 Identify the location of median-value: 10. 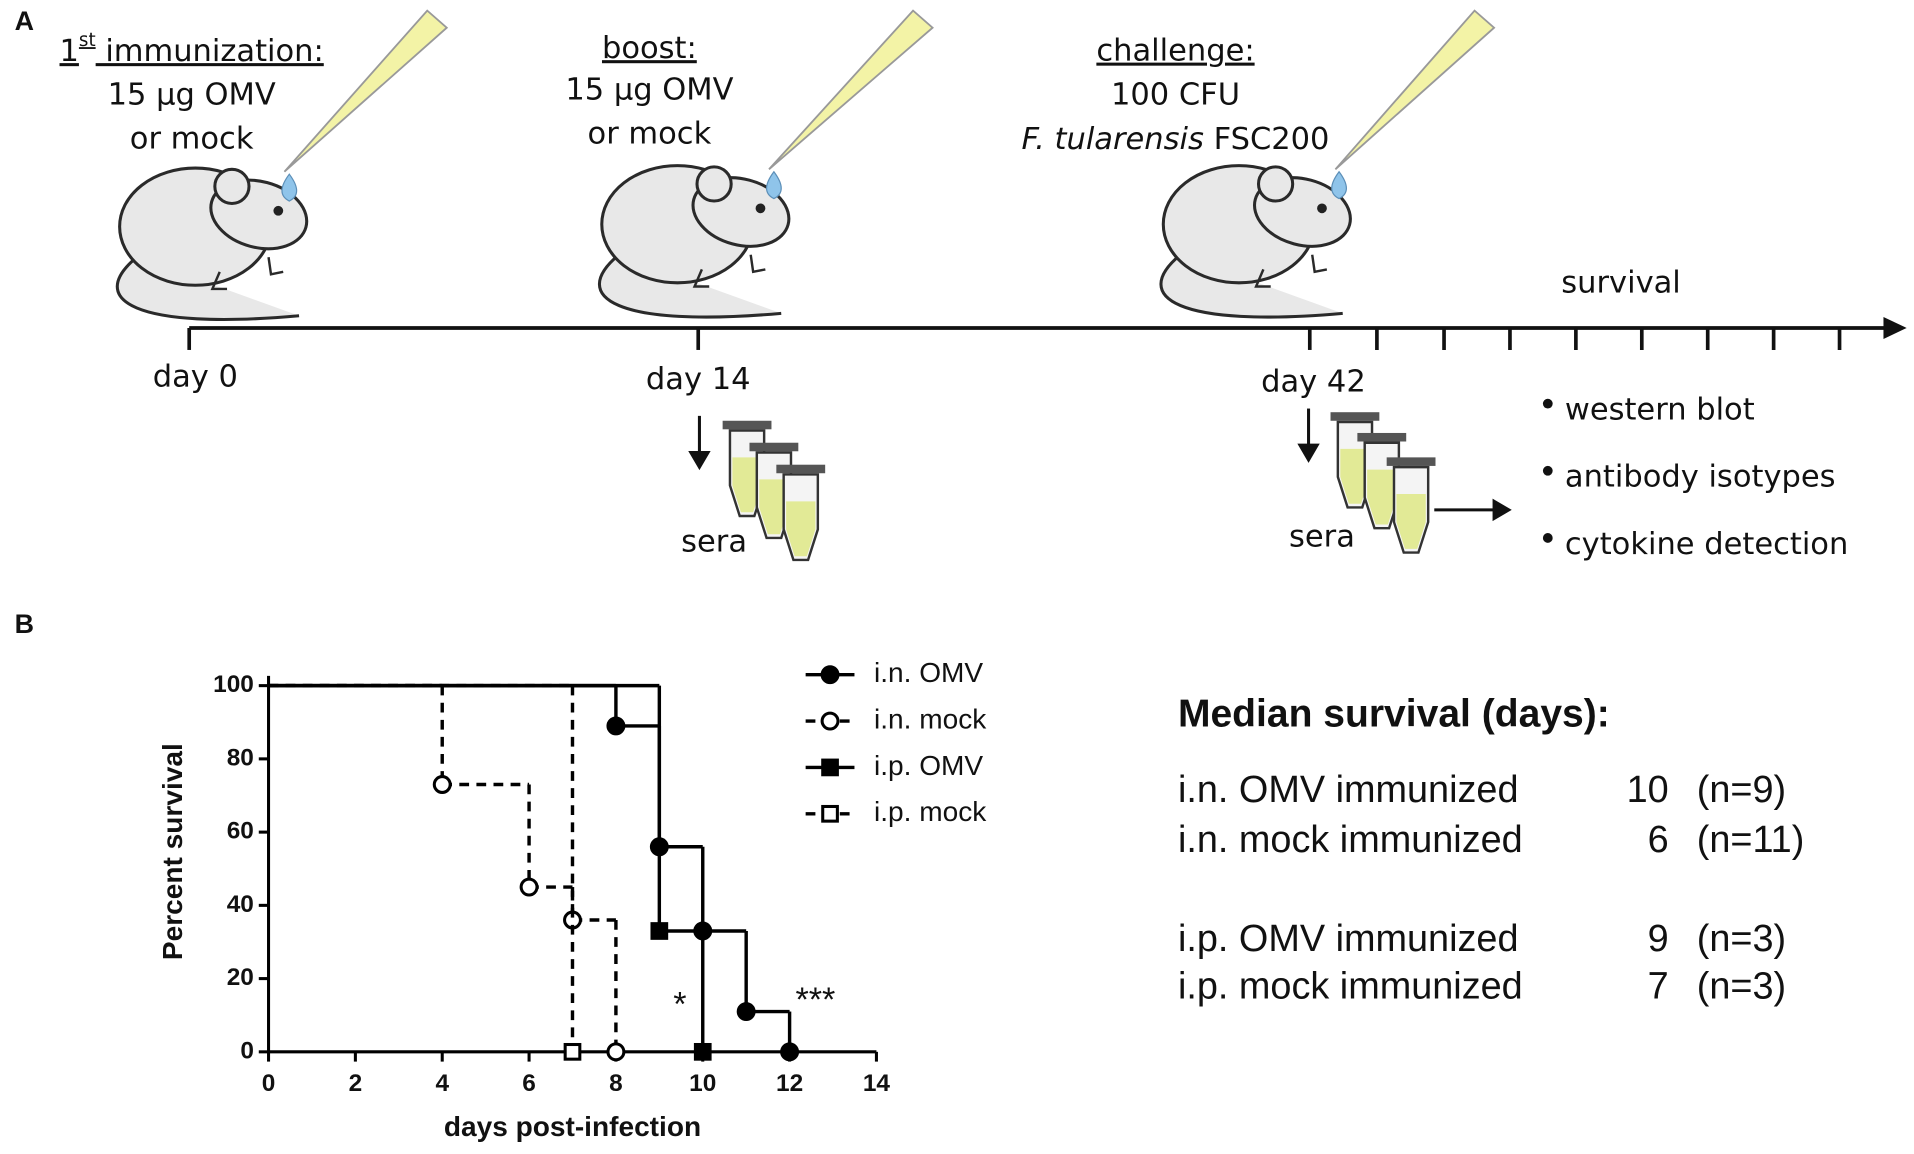
(1648, 790).